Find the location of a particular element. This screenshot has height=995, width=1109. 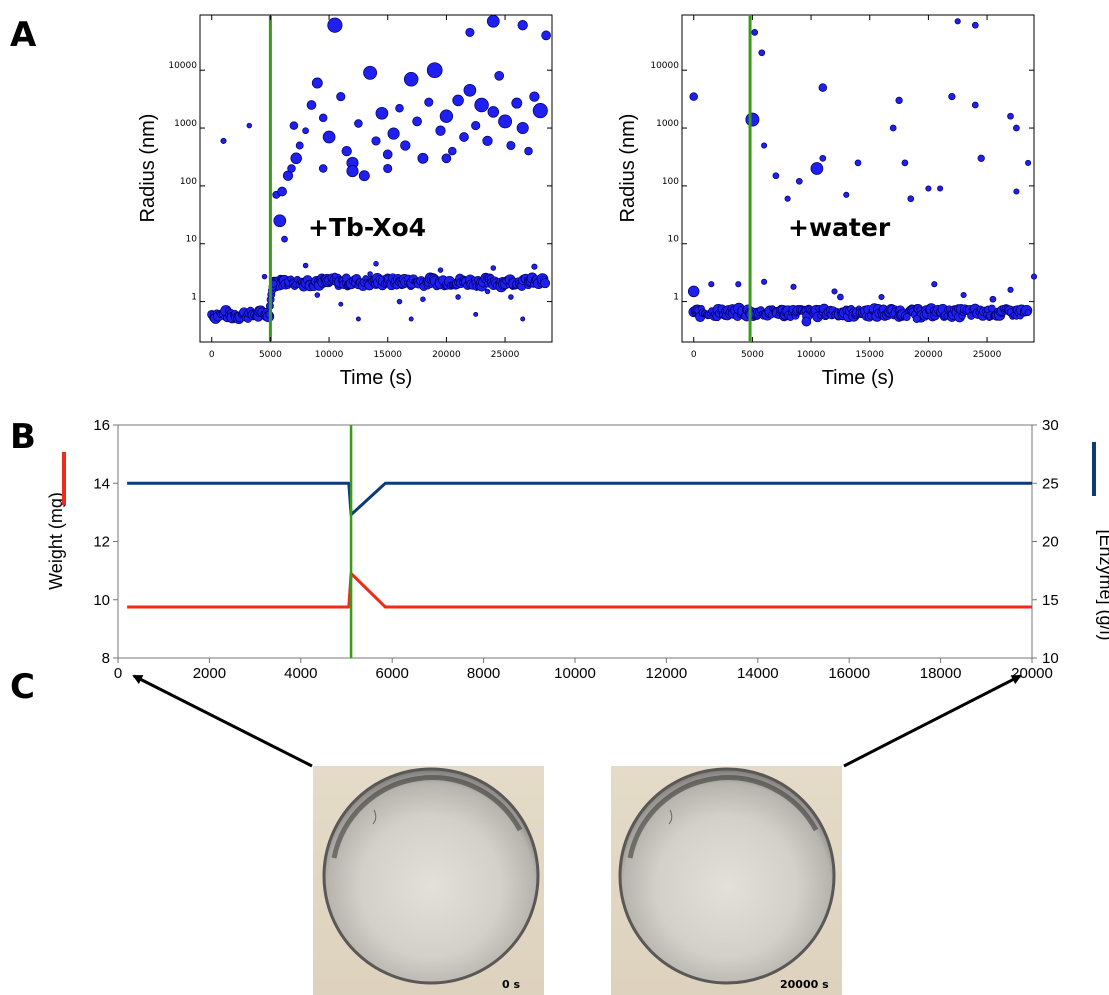

panel-label-a: A is located at coordinates (23, 35).